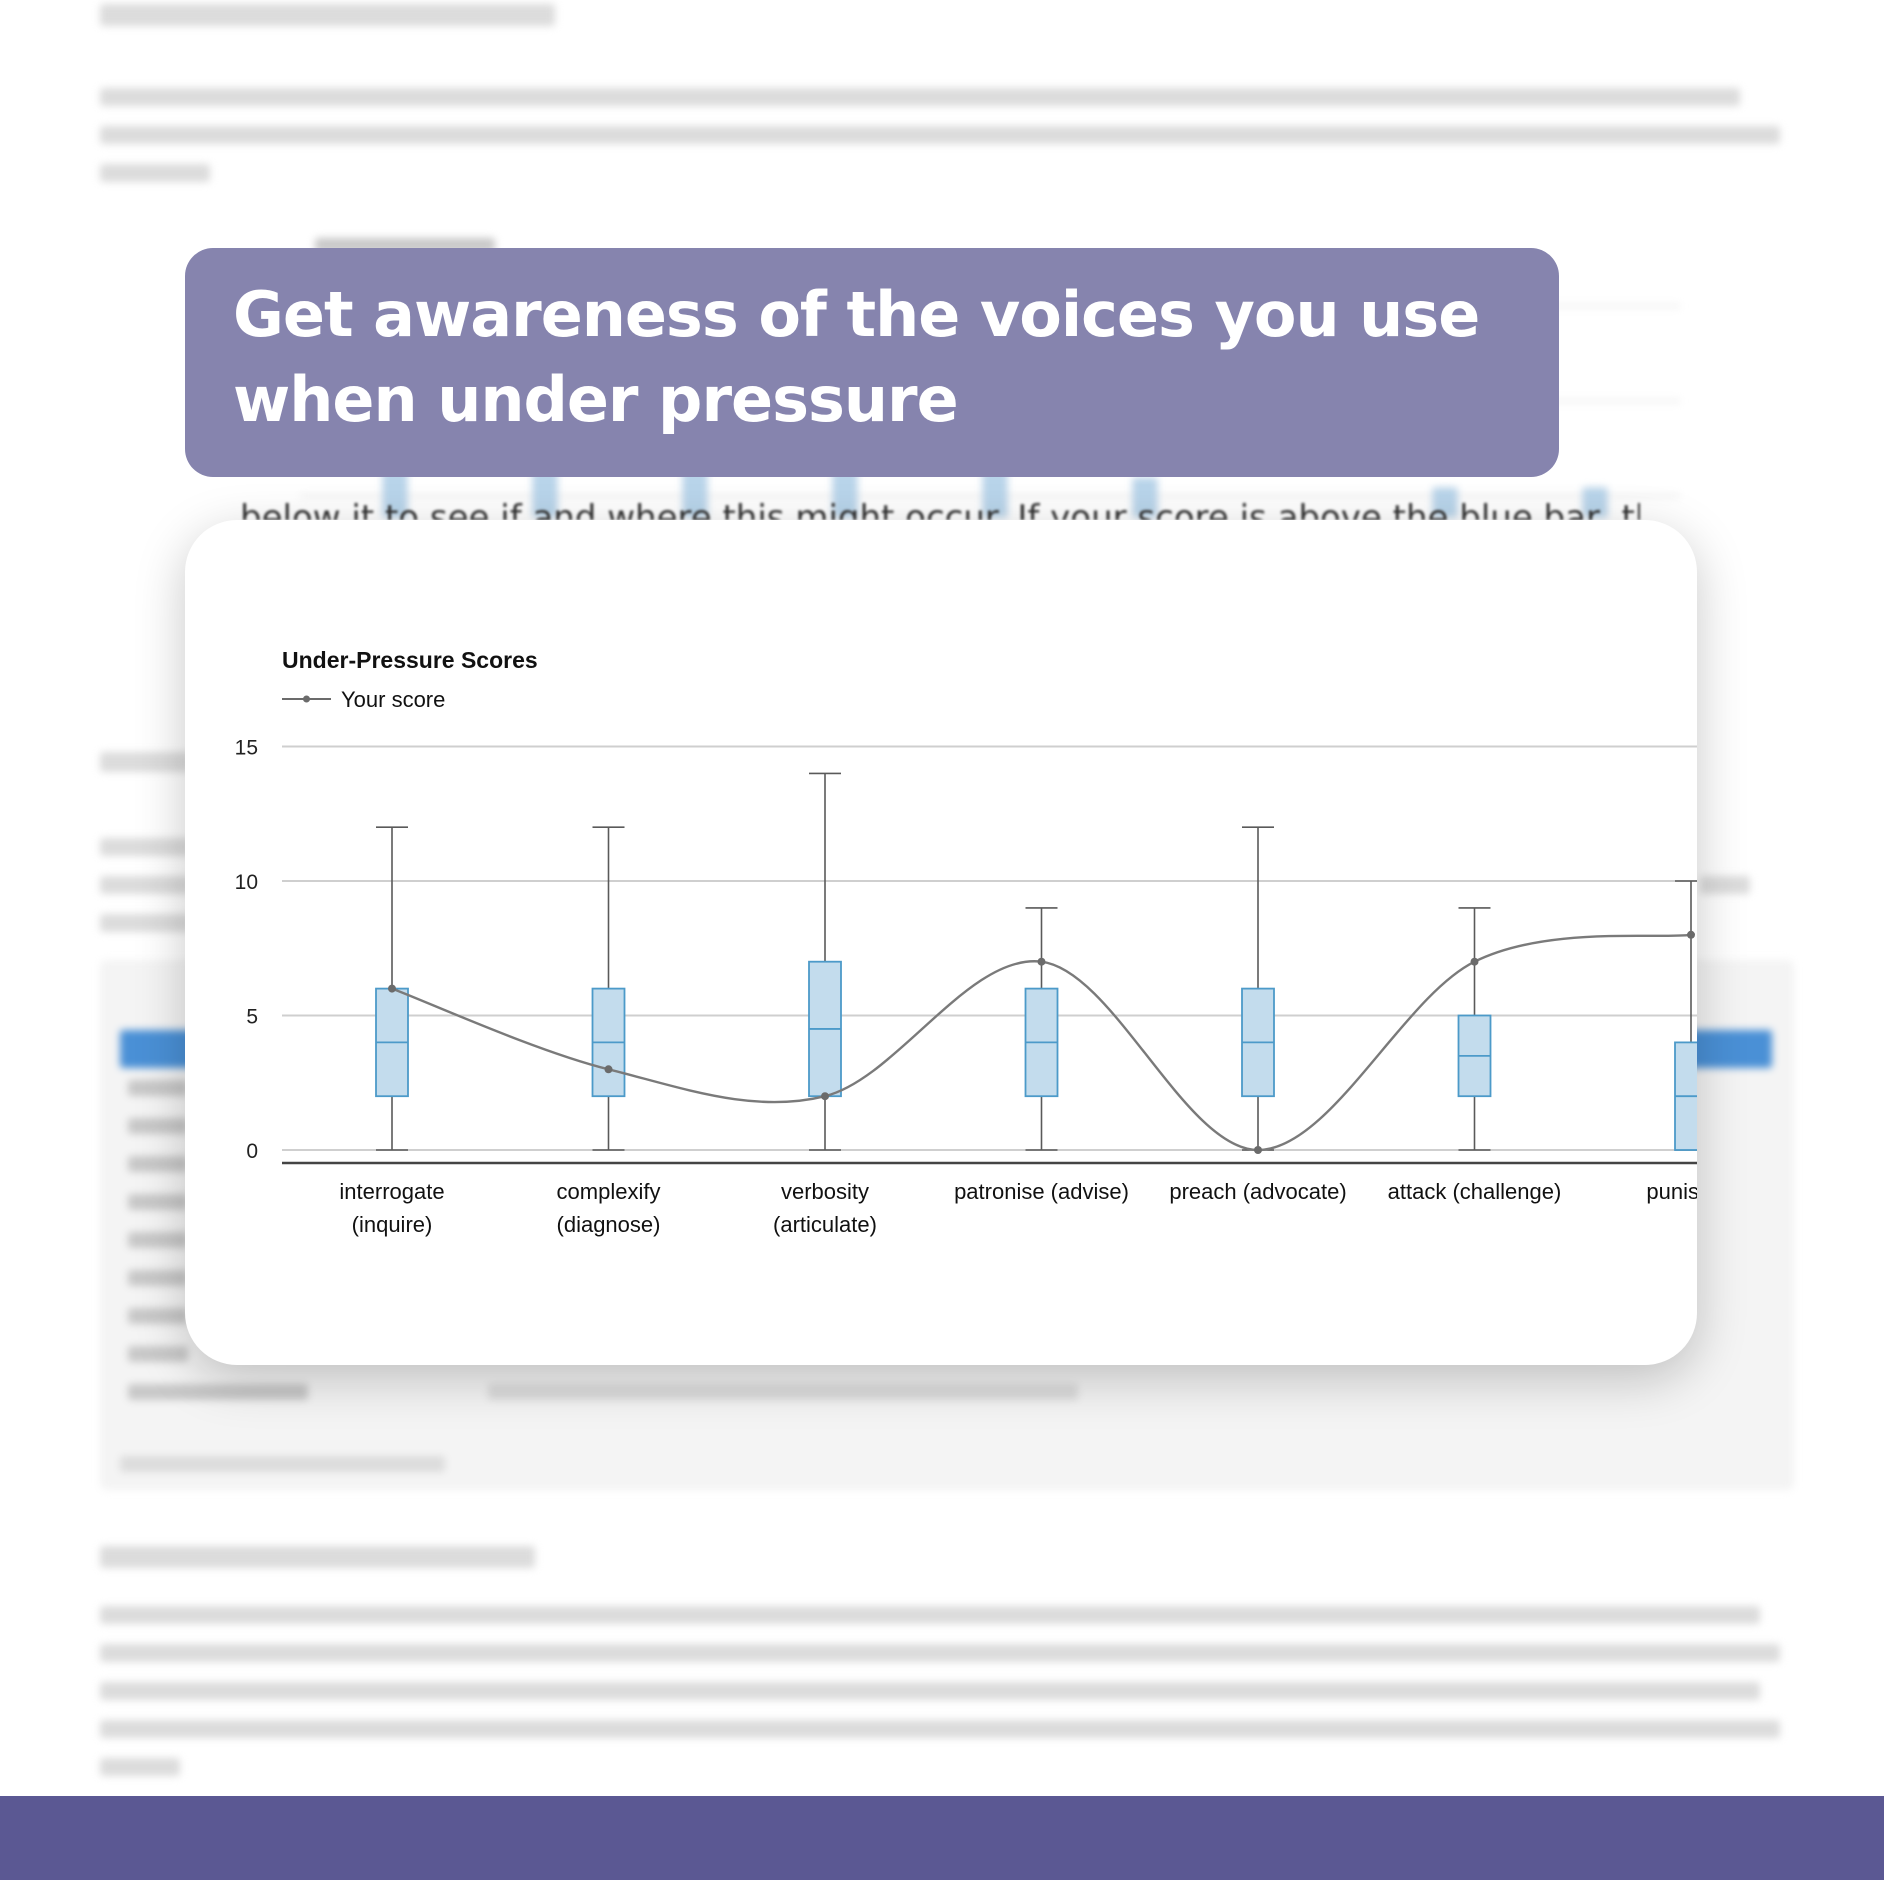  I want to click on x-tick-label: preach (advocate), so click(1257, 1191).